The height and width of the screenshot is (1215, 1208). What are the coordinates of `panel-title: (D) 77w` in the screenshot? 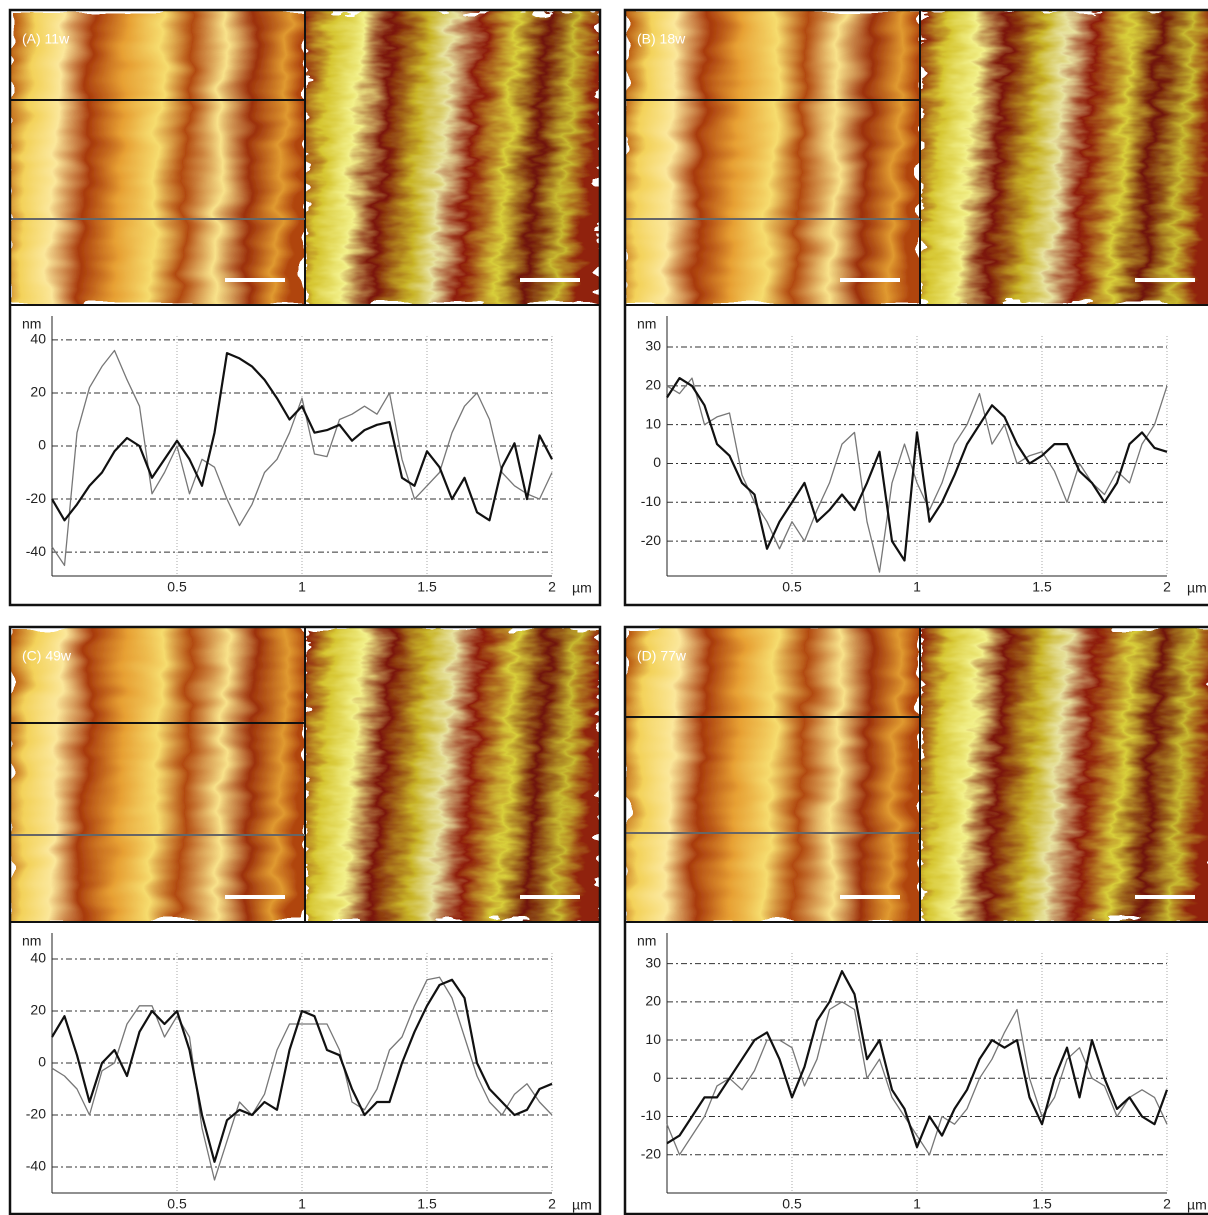 It's located at (662, 656).